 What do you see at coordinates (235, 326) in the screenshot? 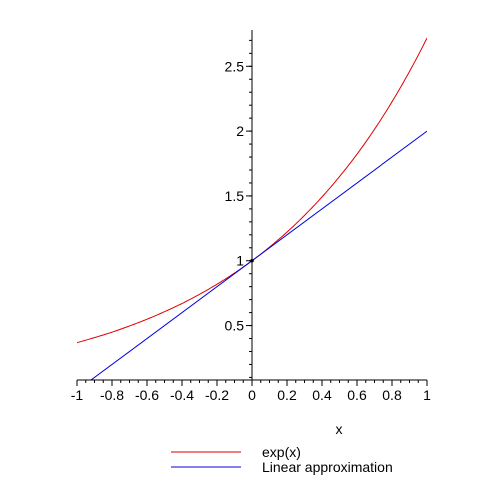
I see `y-tick-label: 0.5` at bounding box center [235, 326].